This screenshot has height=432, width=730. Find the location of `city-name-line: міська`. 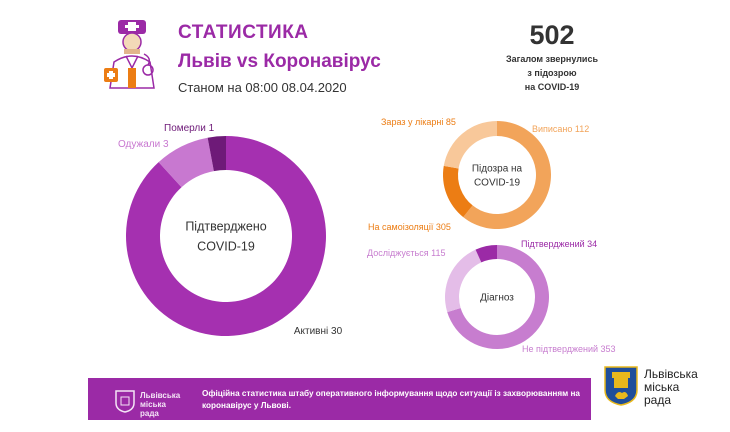

city-name-line: міська is located at coordinates (662, 387).